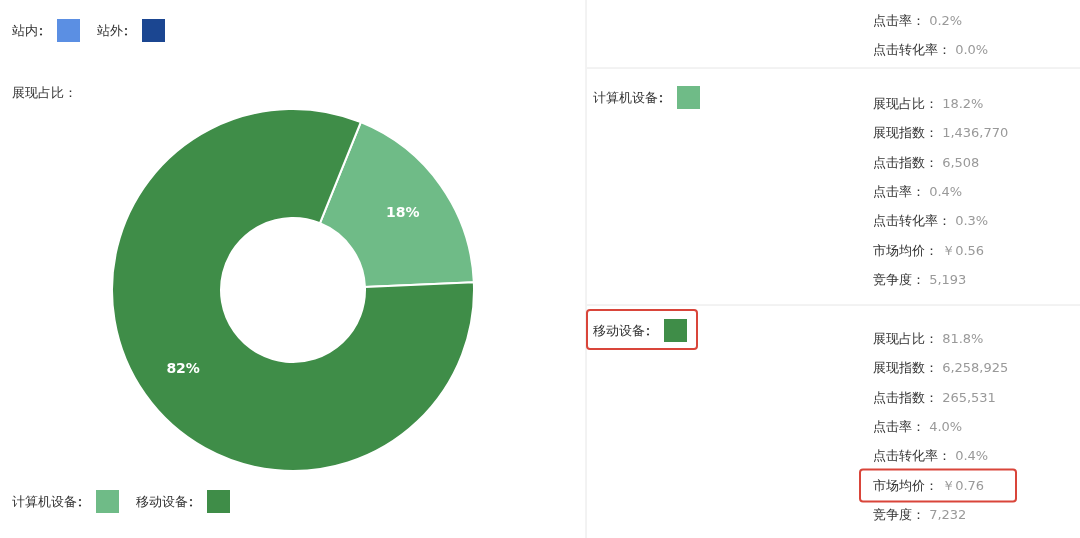  I want to click on data-label: 82%, so click(183, 367).